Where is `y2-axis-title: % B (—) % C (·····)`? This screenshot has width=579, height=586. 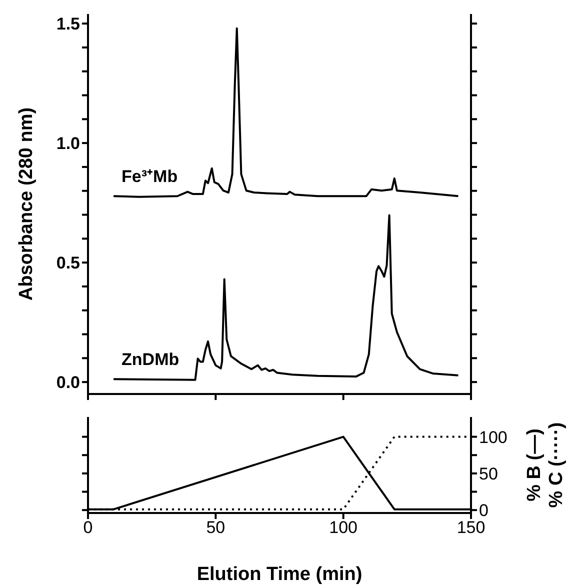 y2-axis-title: % B (—) % C (·····) is located at coordinates (545, 465).